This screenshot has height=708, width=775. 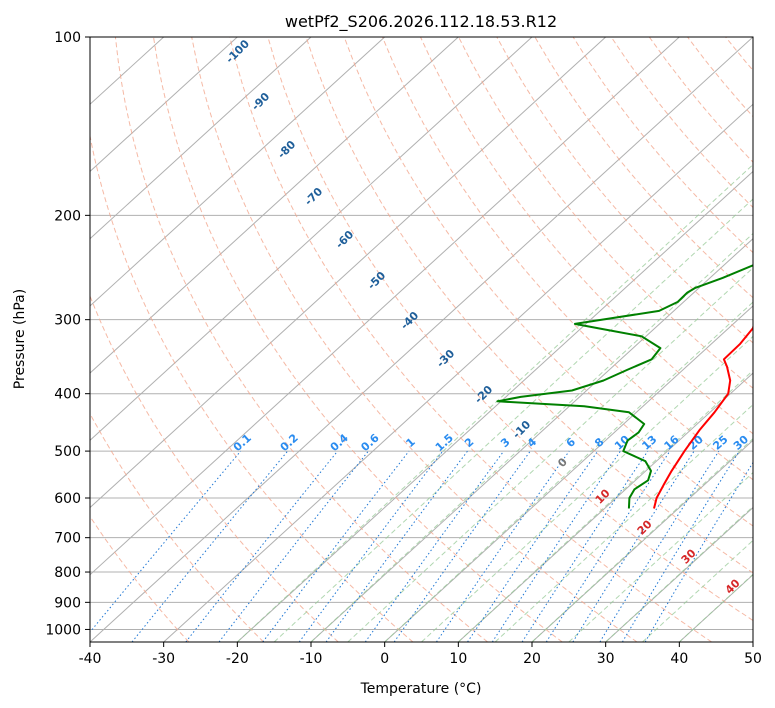 I want to click on x-tick-label: 50, so click(x=753, y=659).